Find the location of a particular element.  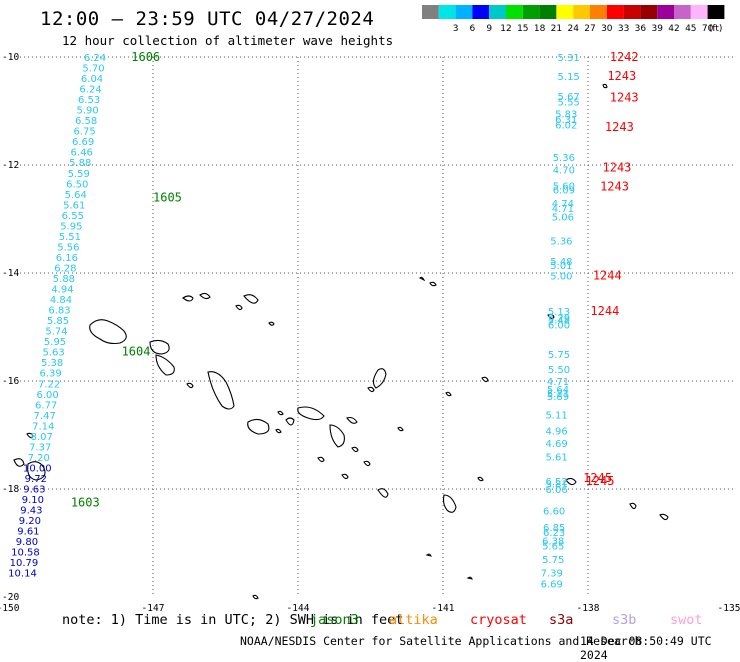

colorbar-label: 21 is located at coordinates (556, 29).